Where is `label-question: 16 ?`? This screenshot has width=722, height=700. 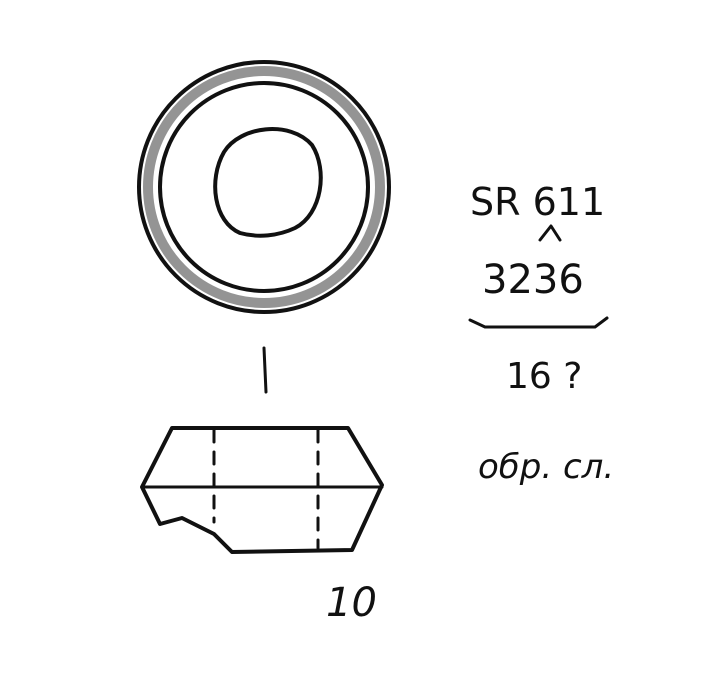 label-question: 16 ? is located at coordinates (544, 376).